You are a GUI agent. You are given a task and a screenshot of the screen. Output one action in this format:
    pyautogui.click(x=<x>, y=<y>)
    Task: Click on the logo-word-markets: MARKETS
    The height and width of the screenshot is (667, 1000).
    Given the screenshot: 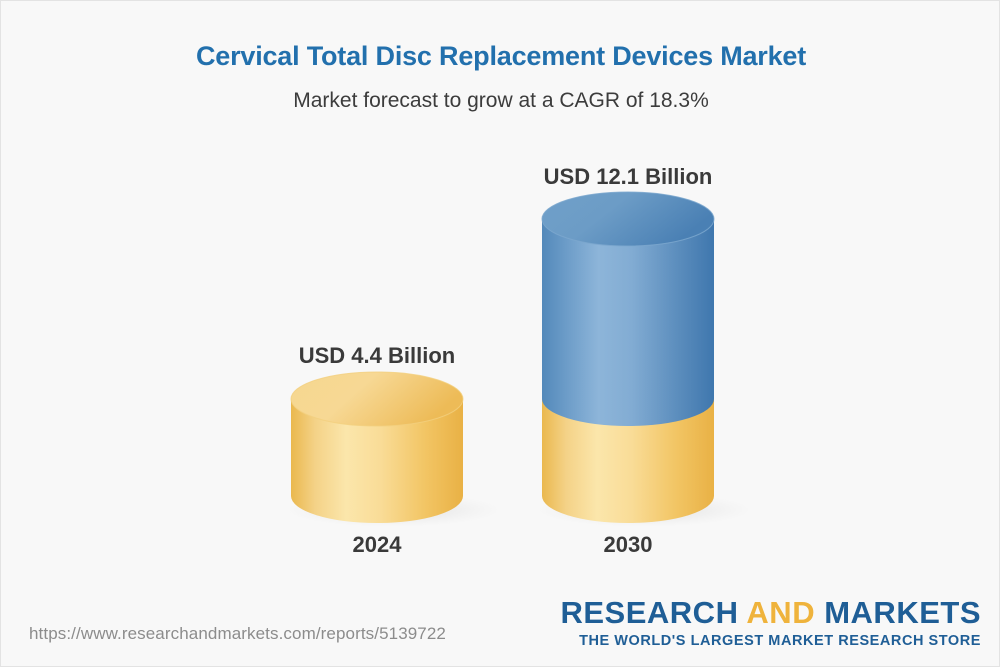 What is the action you would take?
    pyautogui.click(x=902, y=612)
    